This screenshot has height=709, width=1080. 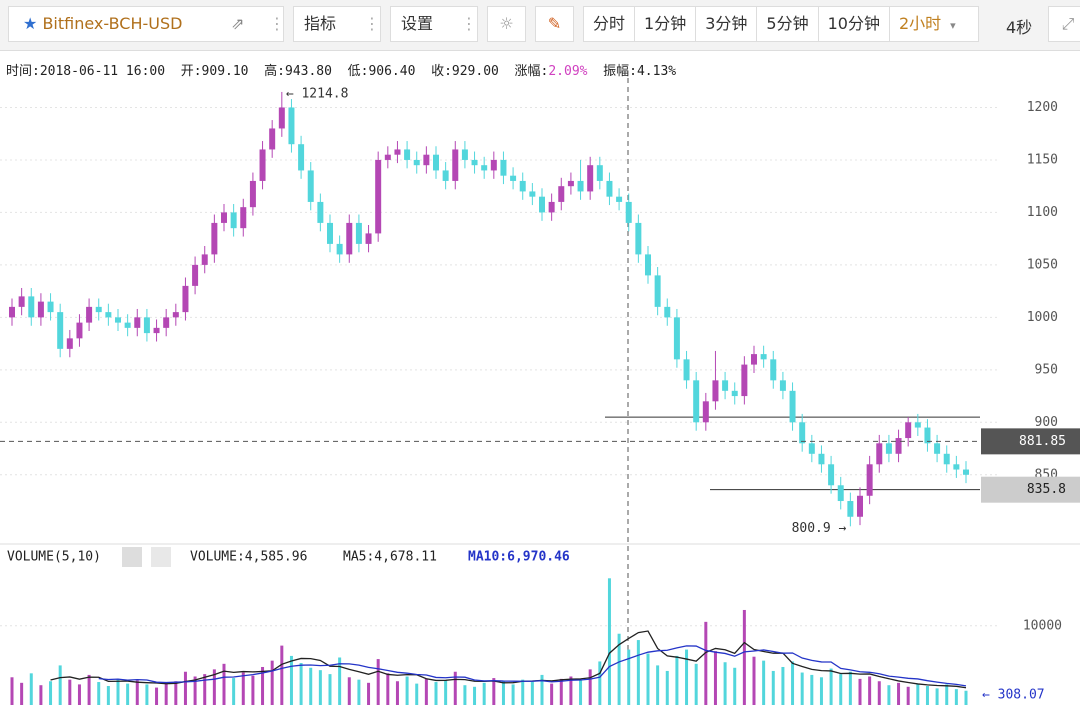 What do you see at coordinates (390, 557) in the screenshot?
I see `legend-ma5: MA5:4,678.11` at bounding box center [390, 557].